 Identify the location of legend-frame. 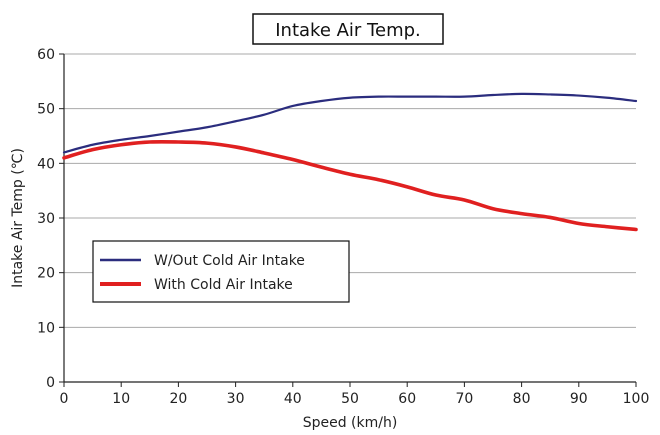
(221, 271).